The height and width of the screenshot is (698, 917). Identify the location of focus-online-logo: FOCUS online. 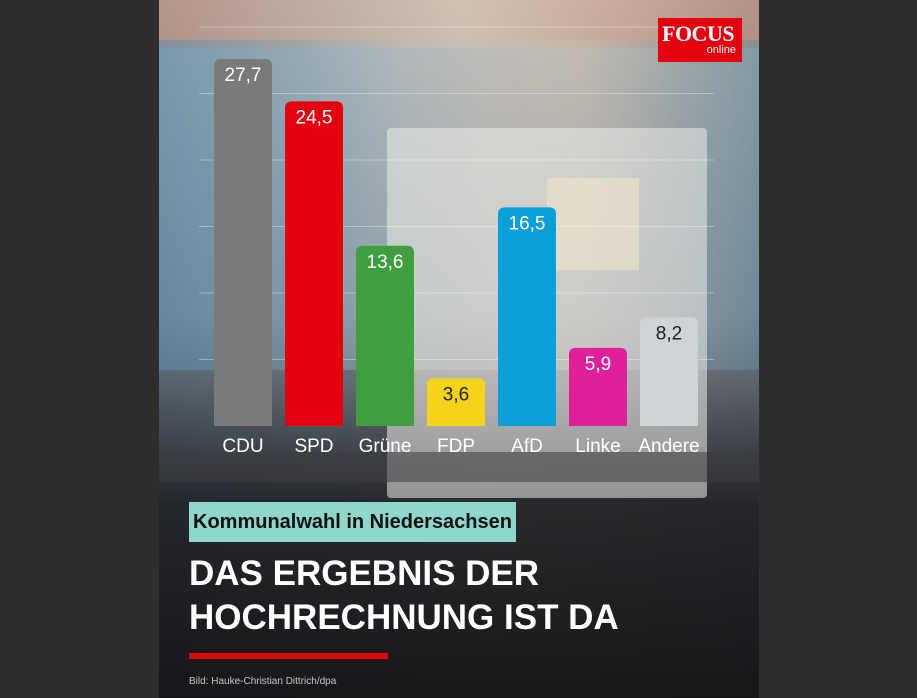
(700, 40).